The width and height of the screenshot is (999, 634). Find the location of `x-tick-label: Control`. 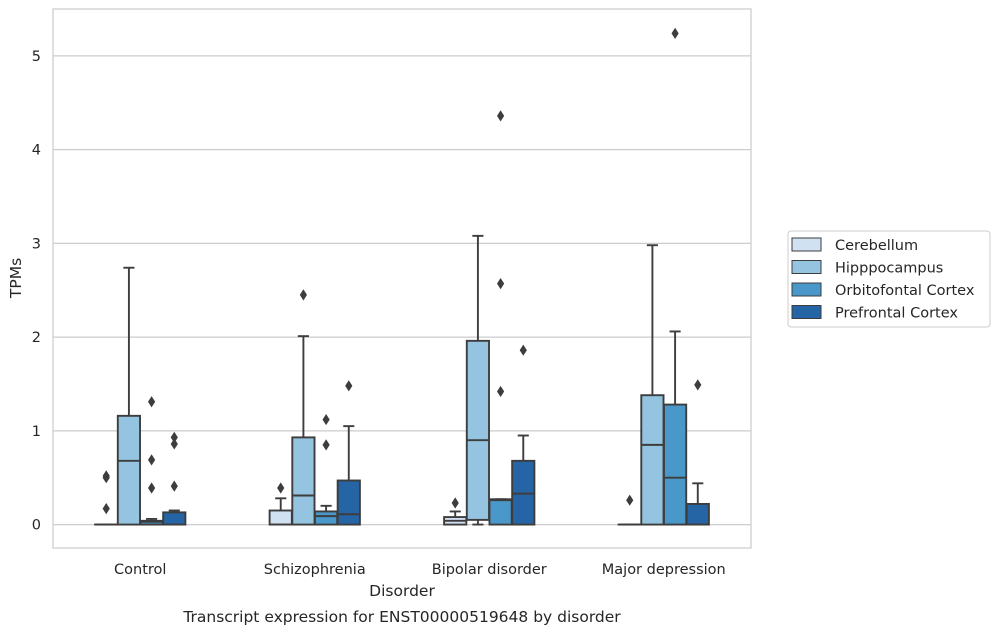

x-tick-label: Control is located at coordinates (140, 570).